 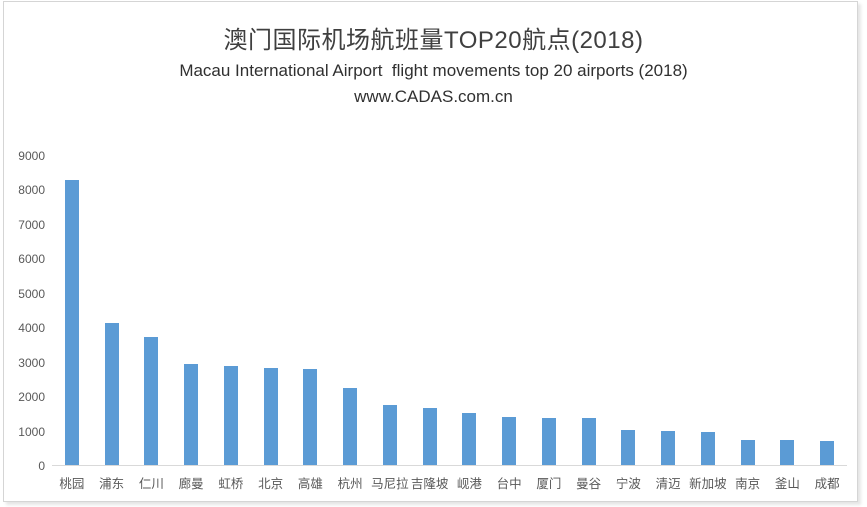 What do you see at coordinates (430, 323) in the screenshot?
I see `bar-column: 吉隆坡` at bounding box center [430, 323].